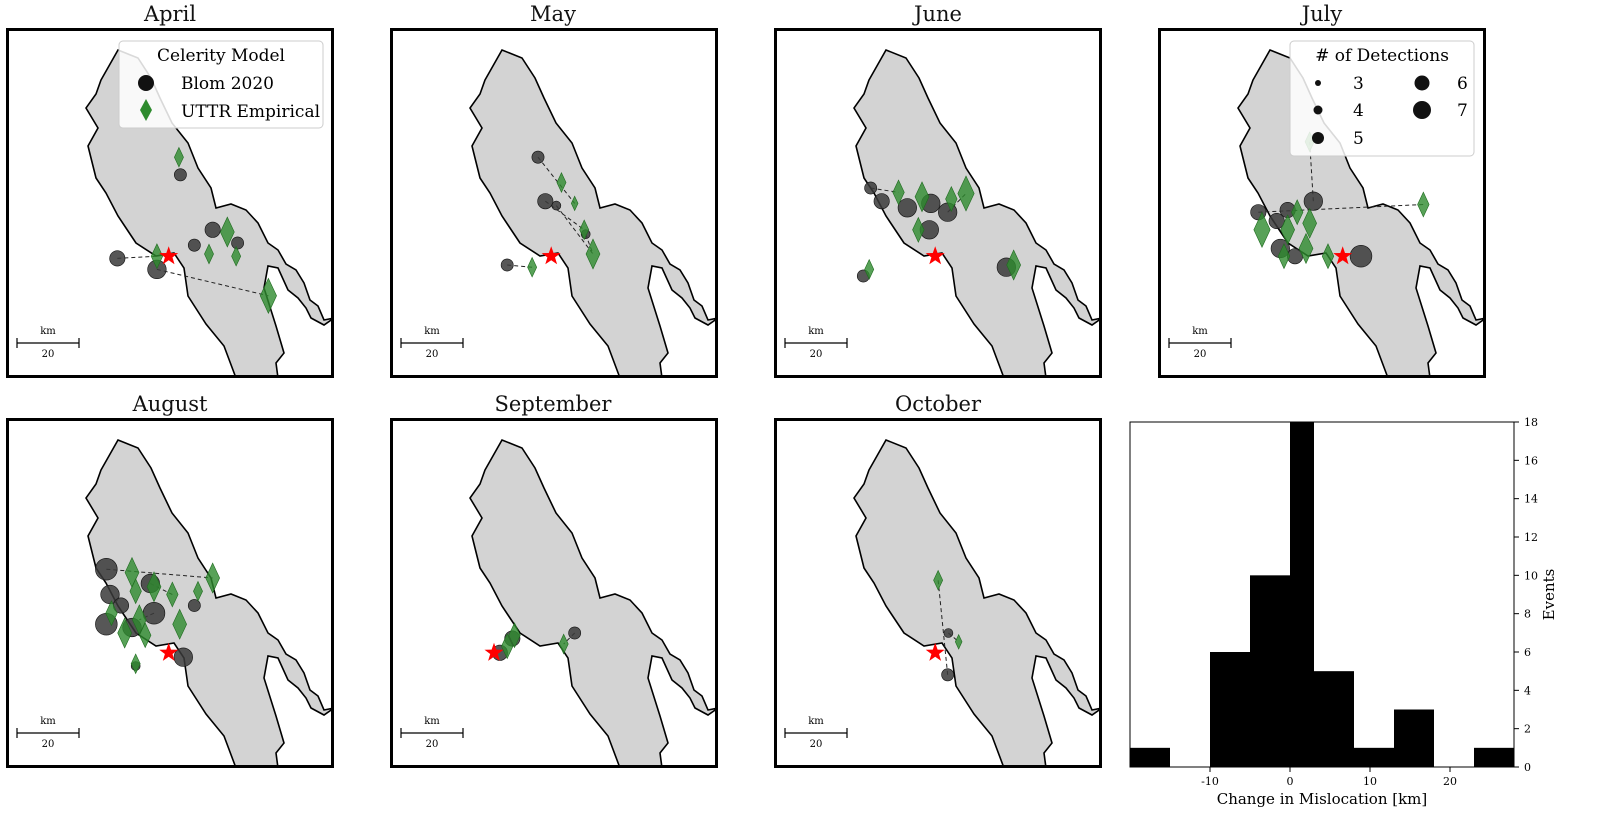 The width and height of the screenshot is (1607, 835). I want to click on map-panel-october: km 20, so click(938, 593).